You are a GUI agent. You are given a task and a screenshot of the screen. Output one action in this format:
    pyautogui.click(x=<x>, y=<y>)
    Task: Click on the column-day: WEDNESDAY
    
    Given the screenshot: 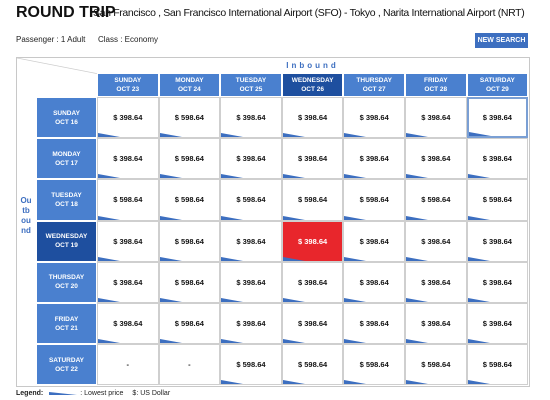 What is the action you would take?
    pyautogui.click(x=312, y=80)
    